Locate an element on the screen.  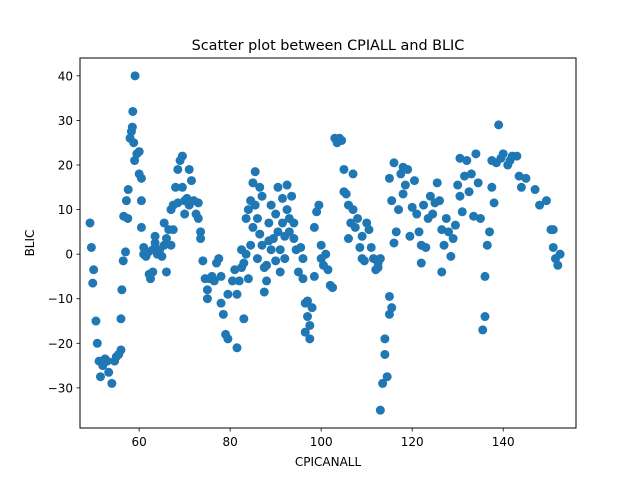
y-tick-label: −20 is located at coordinates (60, 344).